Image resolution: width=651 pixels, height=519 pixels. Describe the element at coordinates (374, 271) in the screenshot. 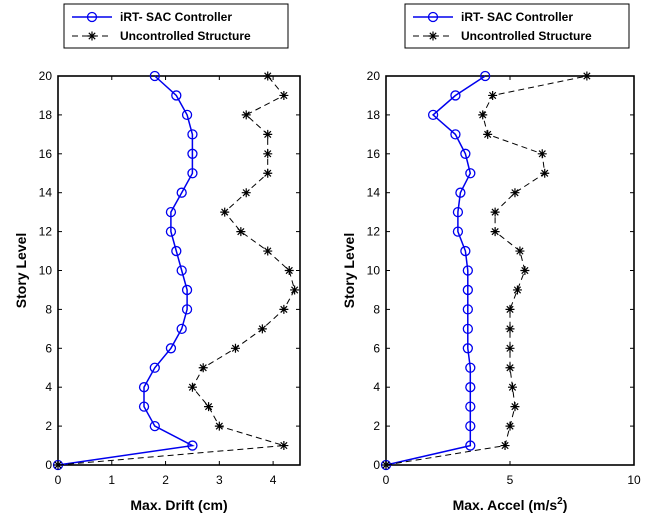

I see `y-tick-label: 10` at that location.